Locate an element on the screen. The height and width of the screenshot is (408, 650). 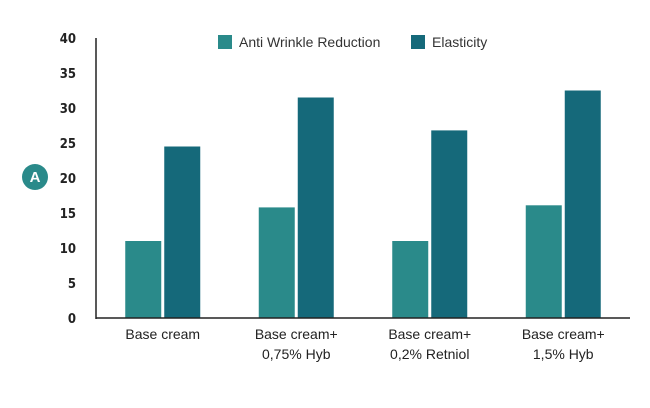
x-category-label: 0,2% Retniol is located at coordinates (429, 354).